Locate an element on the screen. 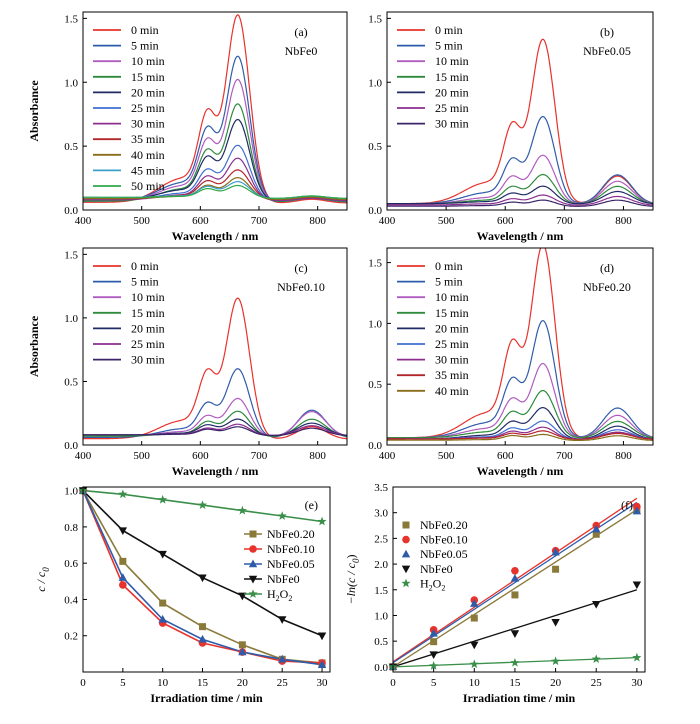 Image resolution: width=700 pixels, height=724 pixels. y-axis-label: Absorbance is located at coordinates (34, 111).